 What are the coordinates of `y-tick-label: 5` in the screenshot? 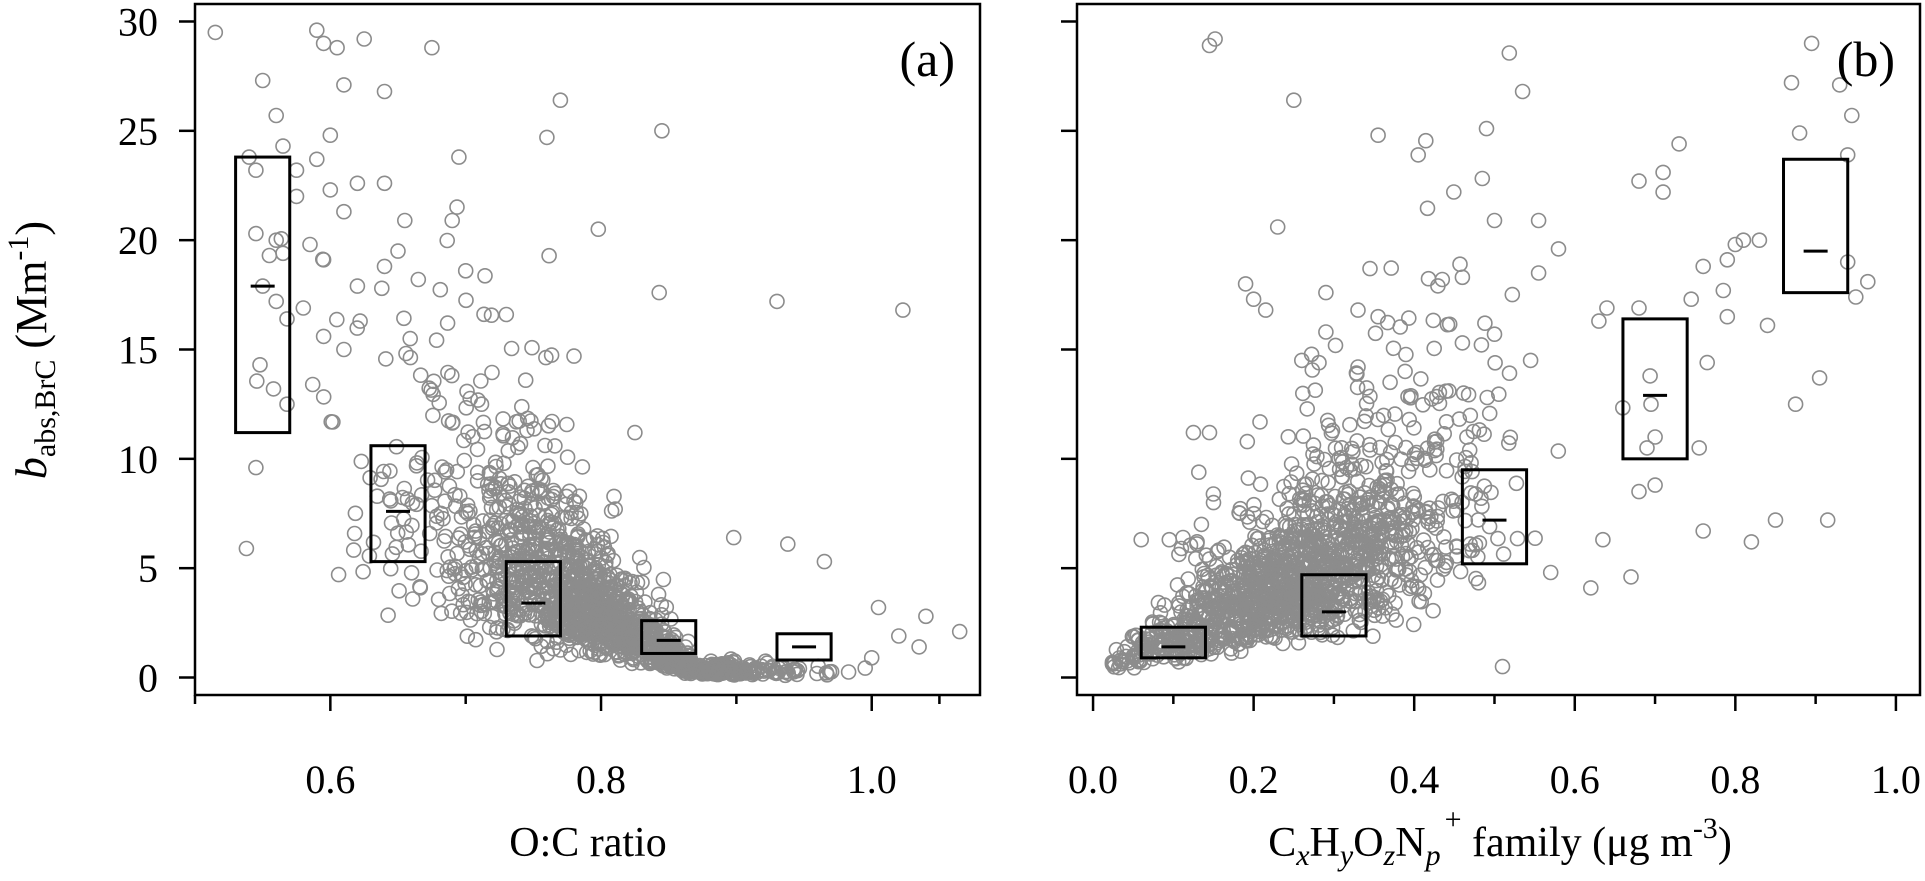 It's located at (148, 568).